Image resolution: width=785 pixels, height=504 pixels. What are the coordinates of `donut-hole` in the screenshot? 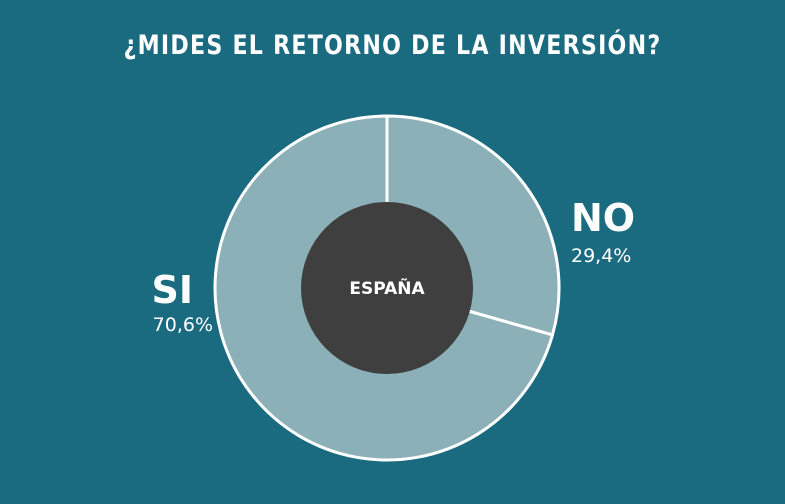 It's located at (387, 288).